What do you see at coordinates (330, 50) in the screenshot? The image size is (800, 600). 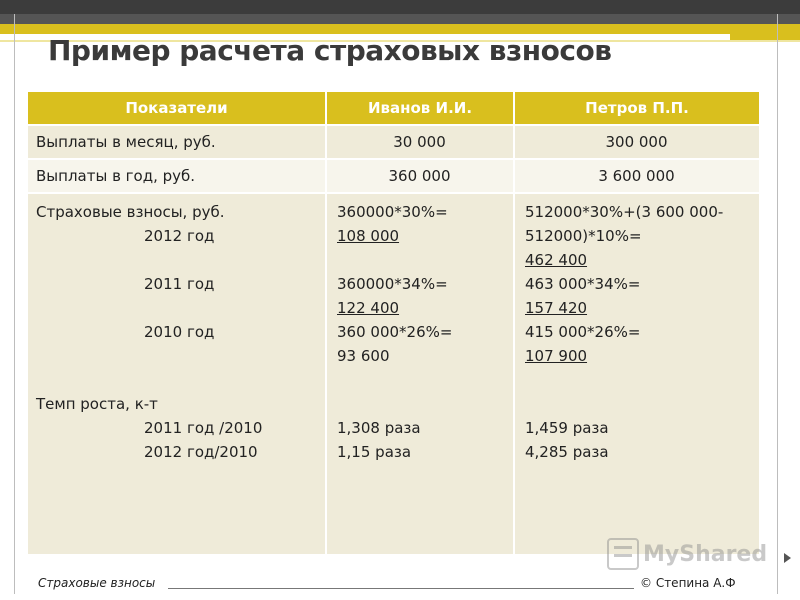 I see `page-title: Пример расчета страховых взносов` at bounding box center [330, 50].